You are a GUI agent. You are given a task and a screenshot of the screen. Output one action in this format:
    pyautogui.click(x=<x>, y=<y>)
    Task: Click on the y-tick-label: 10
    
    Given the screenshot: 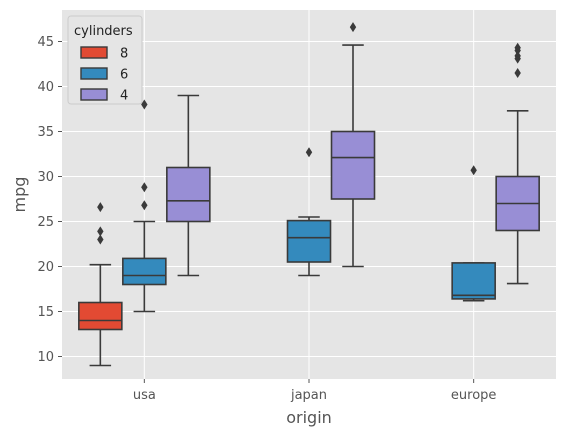 What is the action you would take?
    pyautogui.click(x=45, y=357)
    